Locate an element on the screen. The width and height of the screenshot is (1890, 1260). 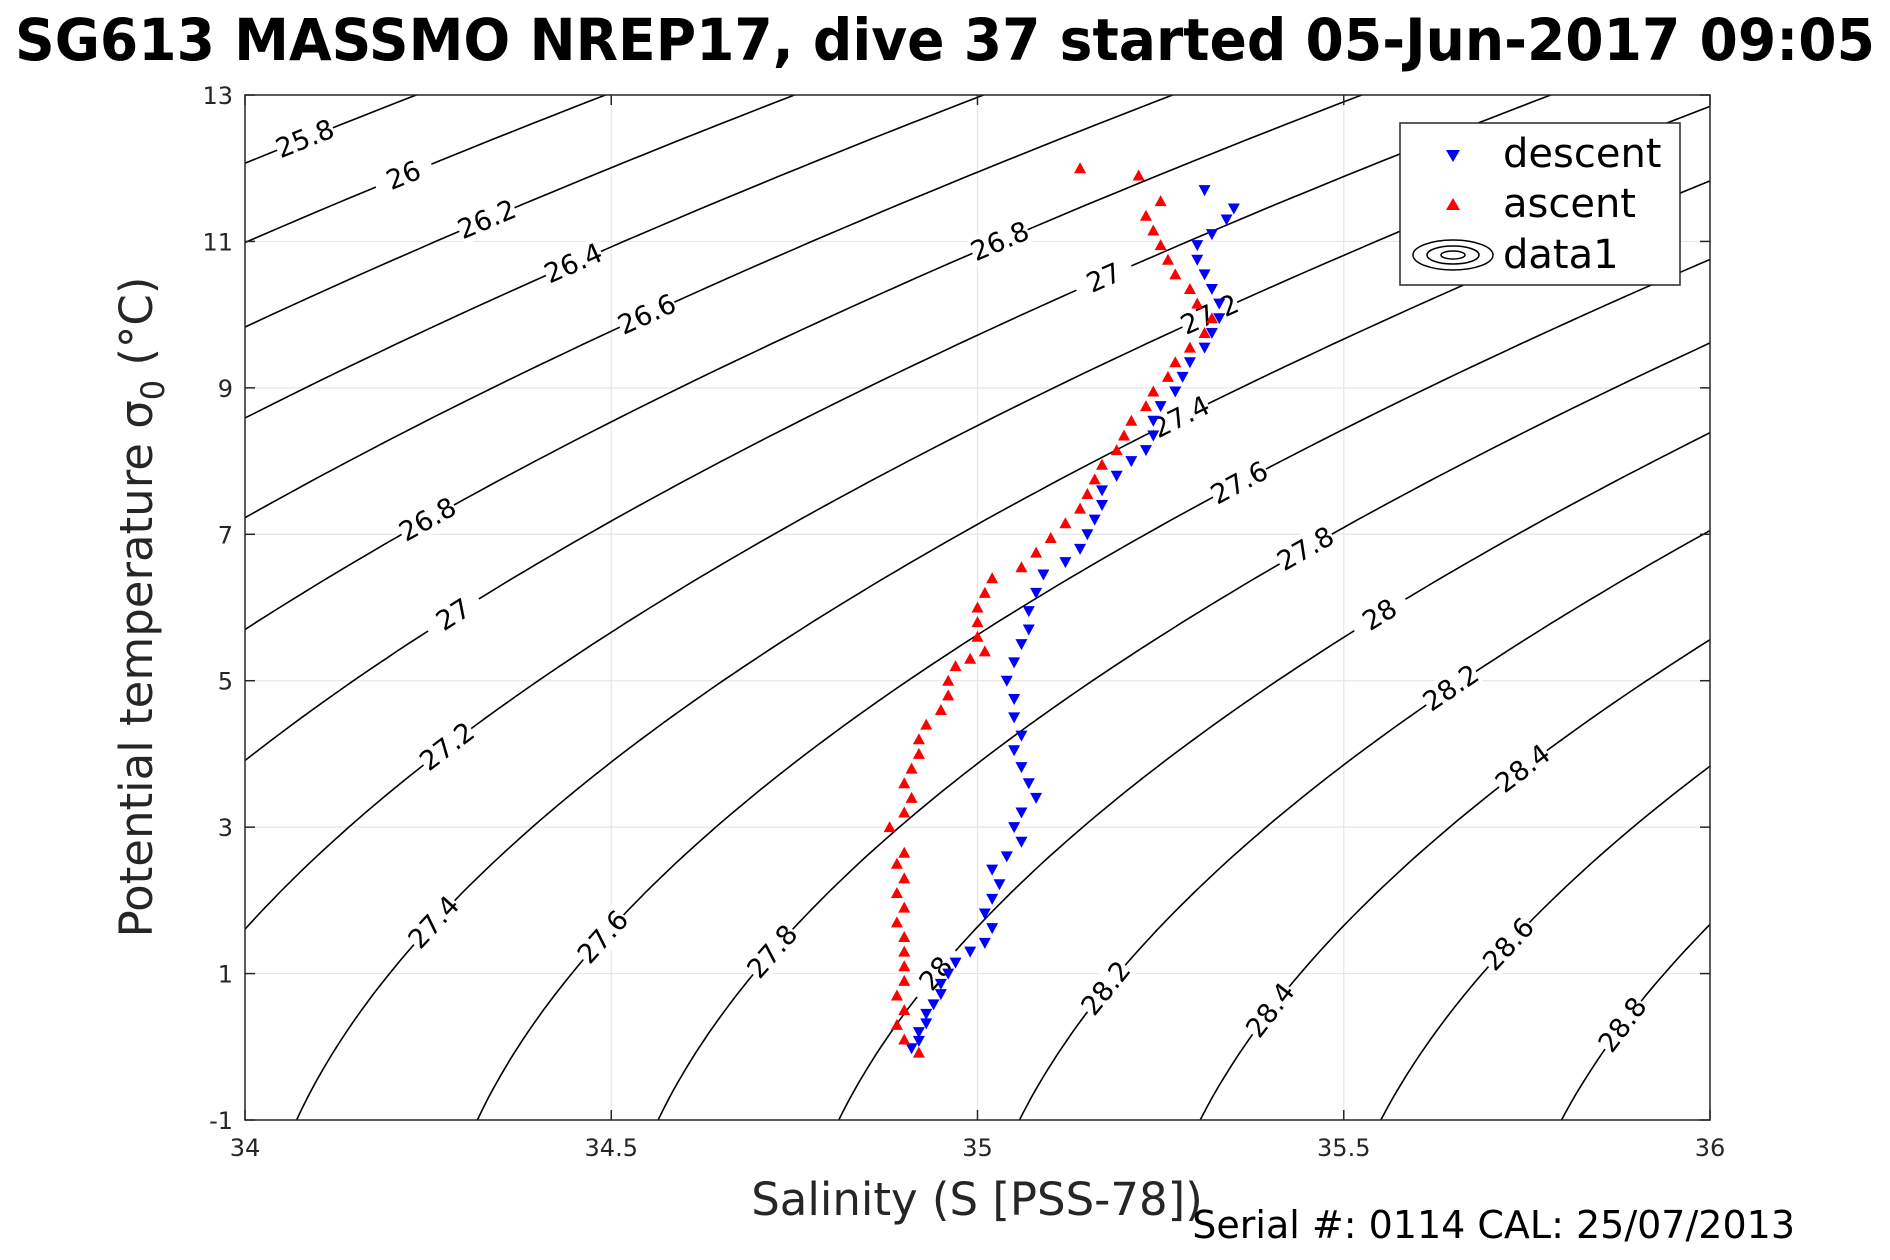
contour-line-26.2 is located at coordinates (521, 211).